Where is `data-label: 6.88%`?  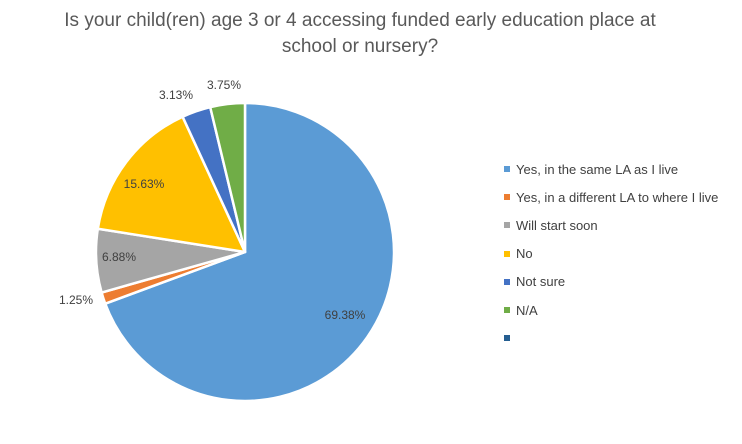 data-label: 6.88% is located at coordinates (119, 257).